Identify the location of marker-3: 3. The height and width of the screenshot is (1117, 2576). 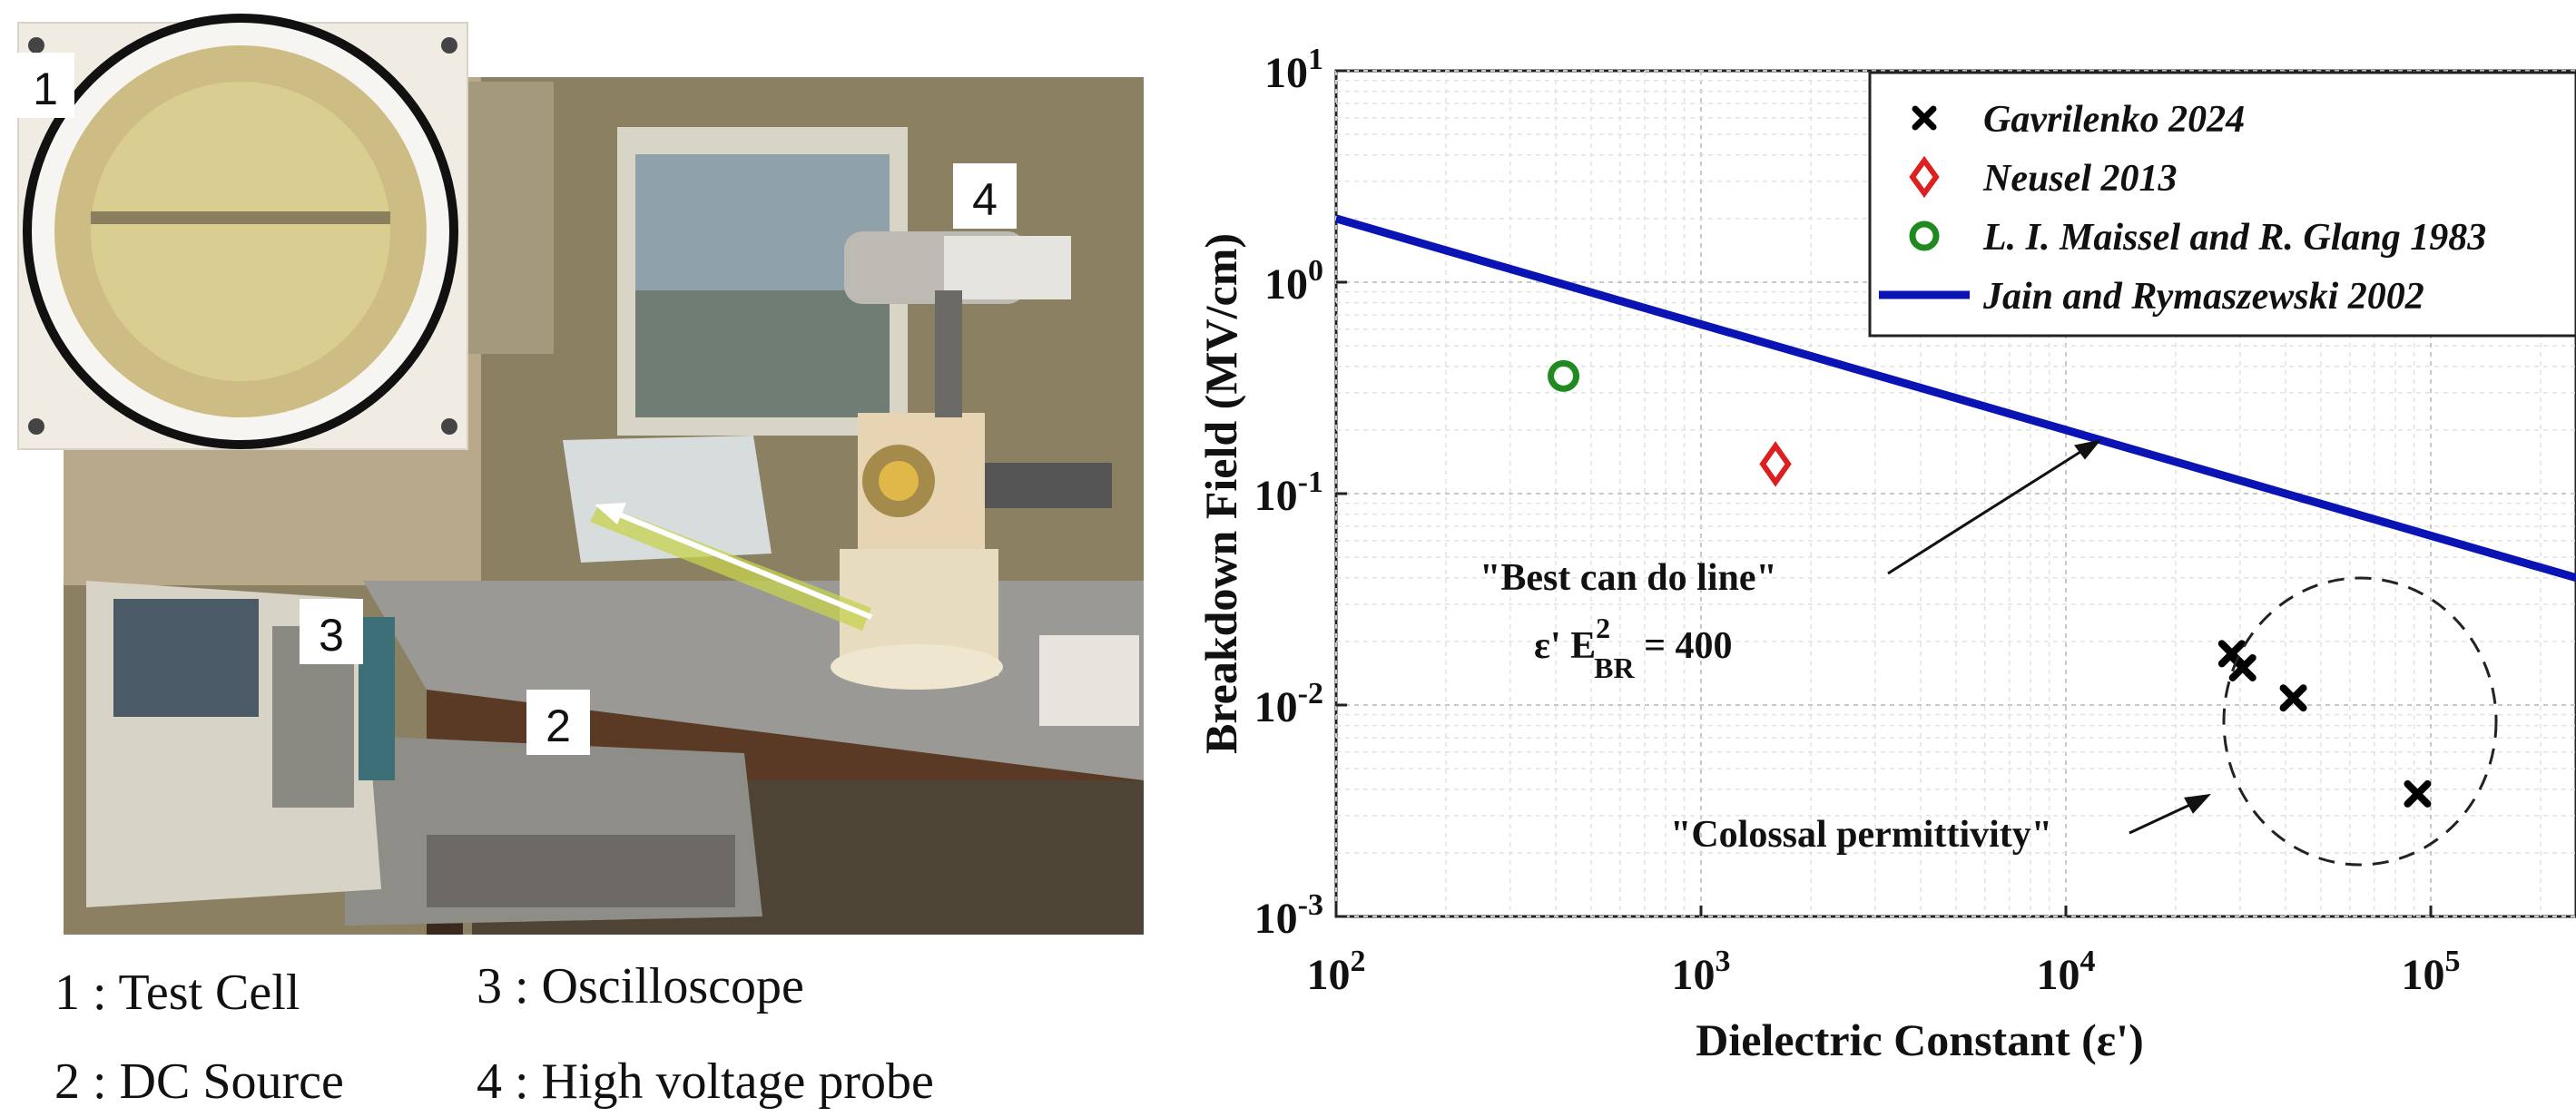
(331, 635).